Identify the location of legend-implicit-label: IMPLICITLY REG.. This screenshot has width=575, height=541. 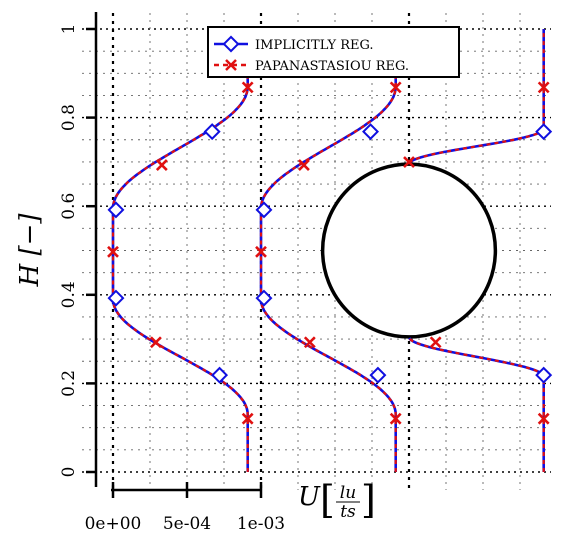
(314, 45).